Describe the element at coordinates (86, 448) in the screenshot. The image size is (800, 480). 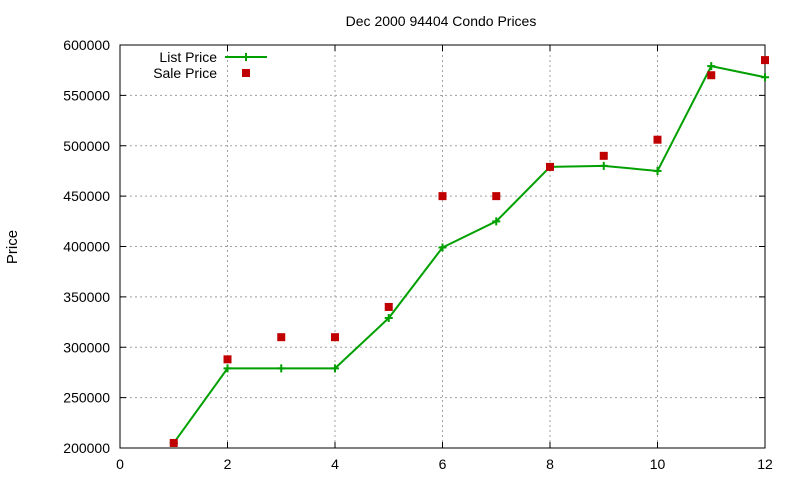
I see `y-tick-label: 200000` at that location.